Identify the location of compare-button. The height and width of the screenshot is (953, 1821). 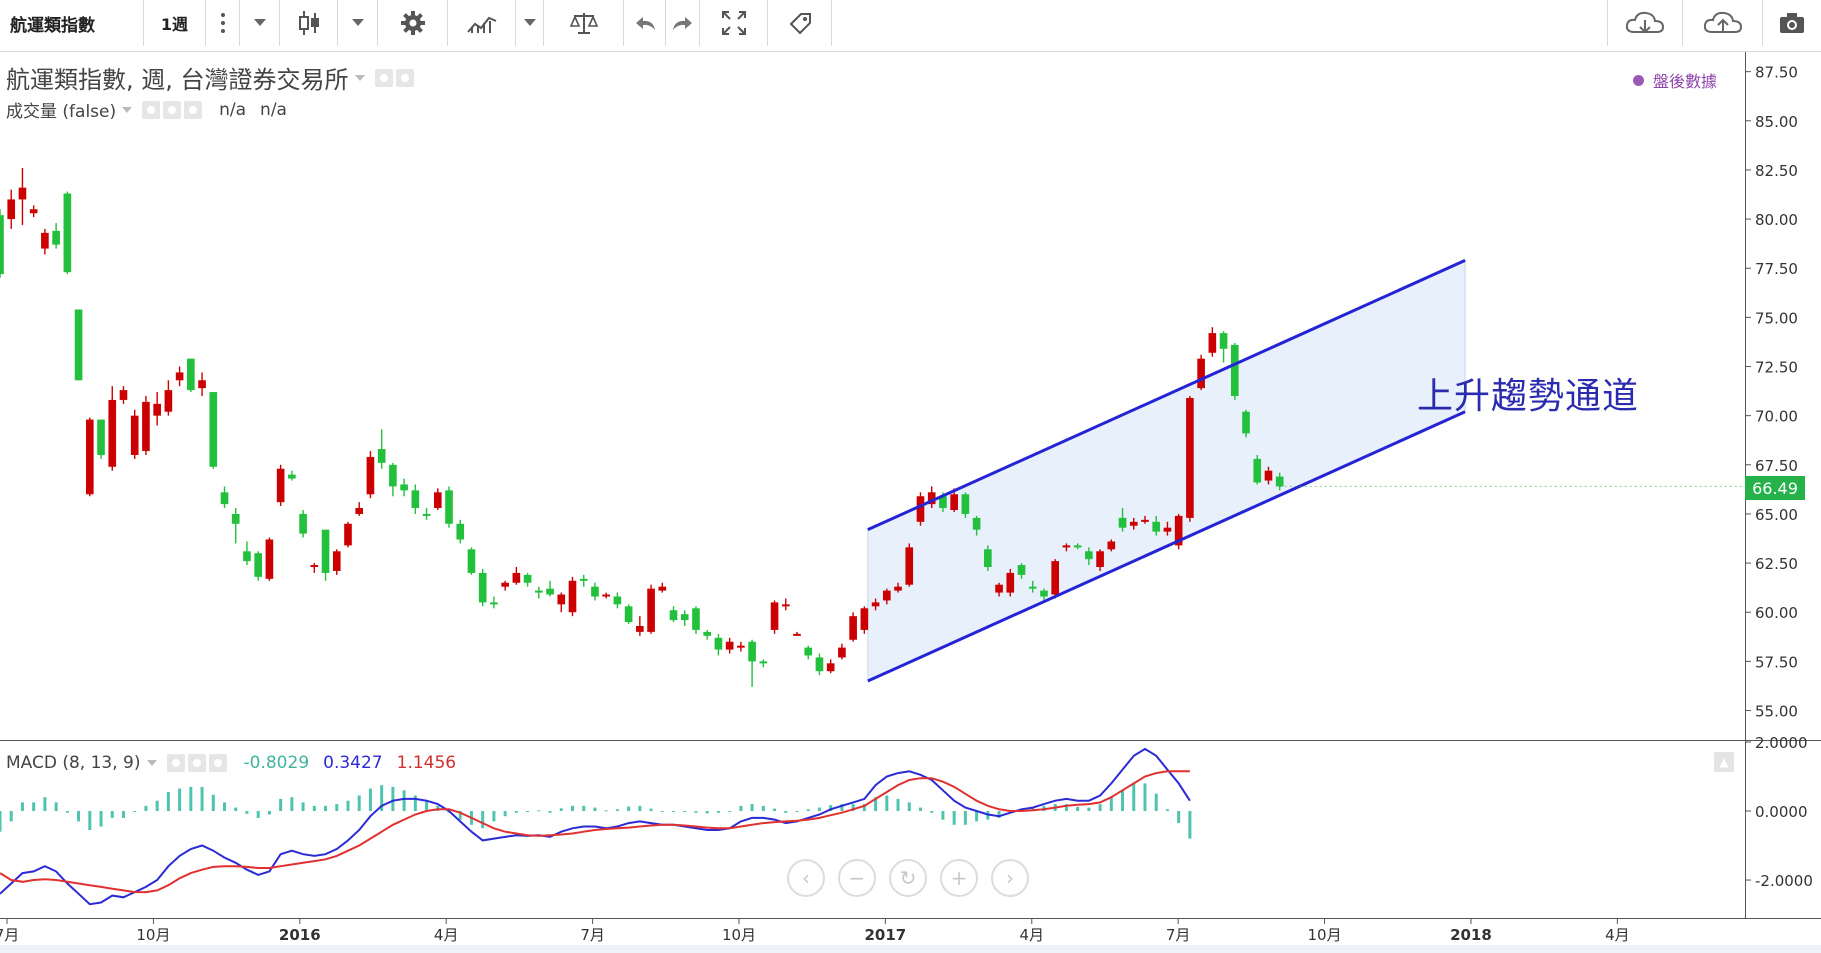
(584, 23).